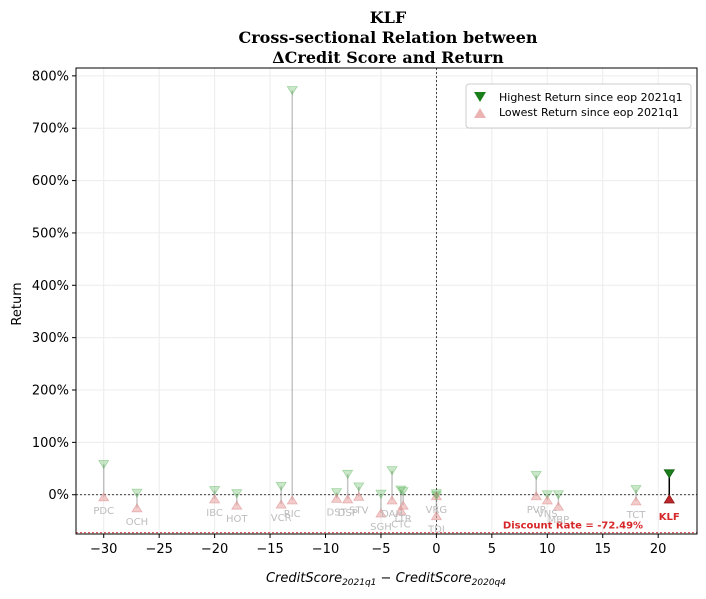 Image resolution: width=706 pixels, height=599 pixels. I want to click on high-marker-TDI, so click(436, 496).